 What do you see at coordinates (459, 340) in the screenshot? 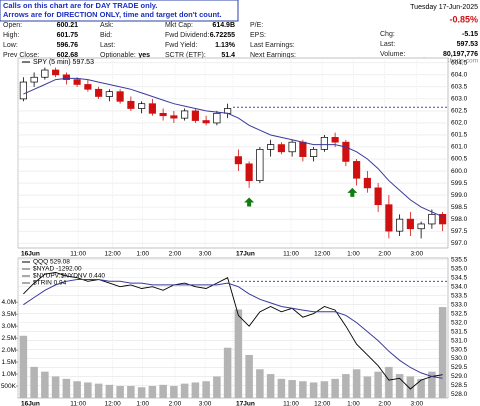
I see `y-tick-label: 531.0` at bounding box center [459, 340].